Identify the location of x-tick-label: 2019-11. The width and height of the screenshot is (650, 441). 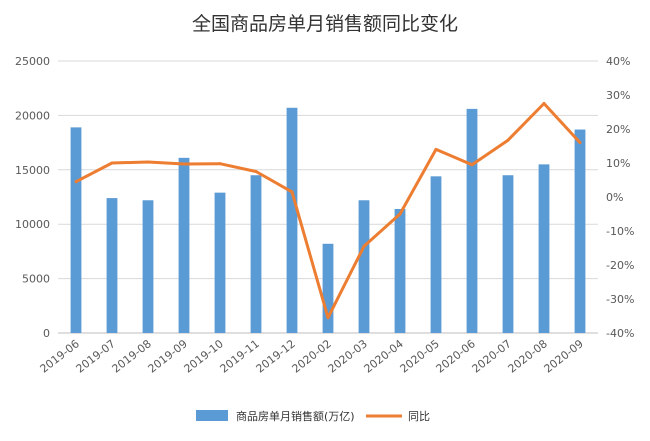
(240, 356).